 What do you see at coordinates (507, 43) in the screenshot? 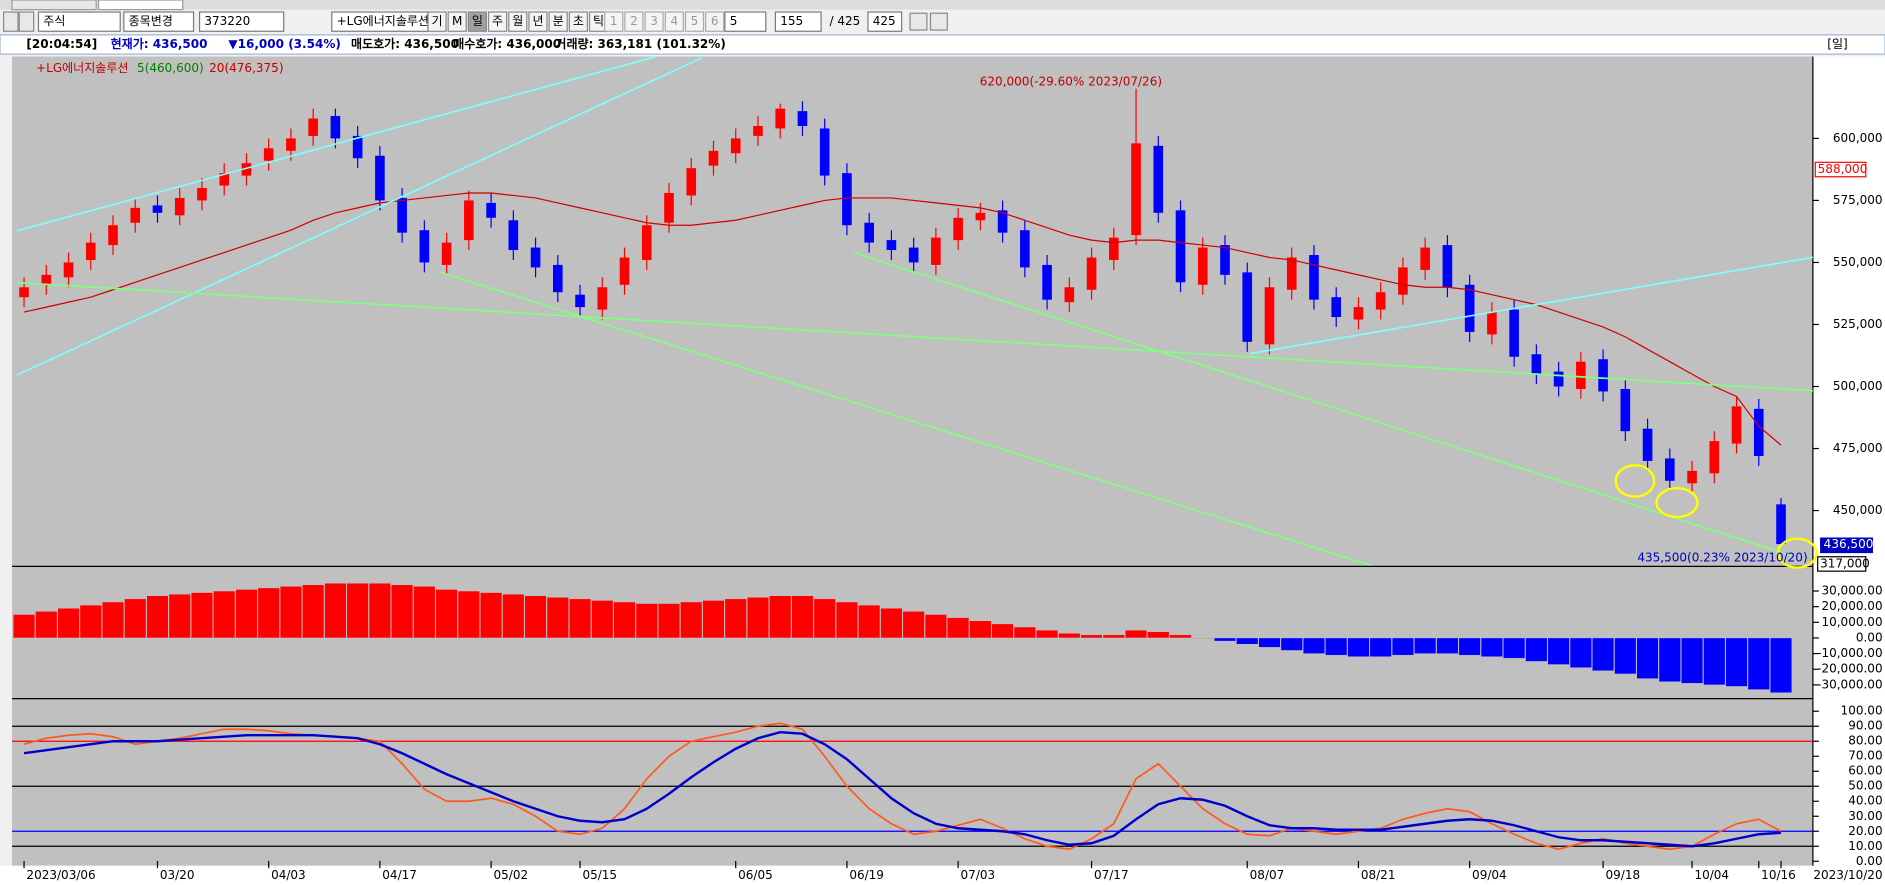
I see `bid-price: 매수호가: 436,000` at bounding box center [507, 43].